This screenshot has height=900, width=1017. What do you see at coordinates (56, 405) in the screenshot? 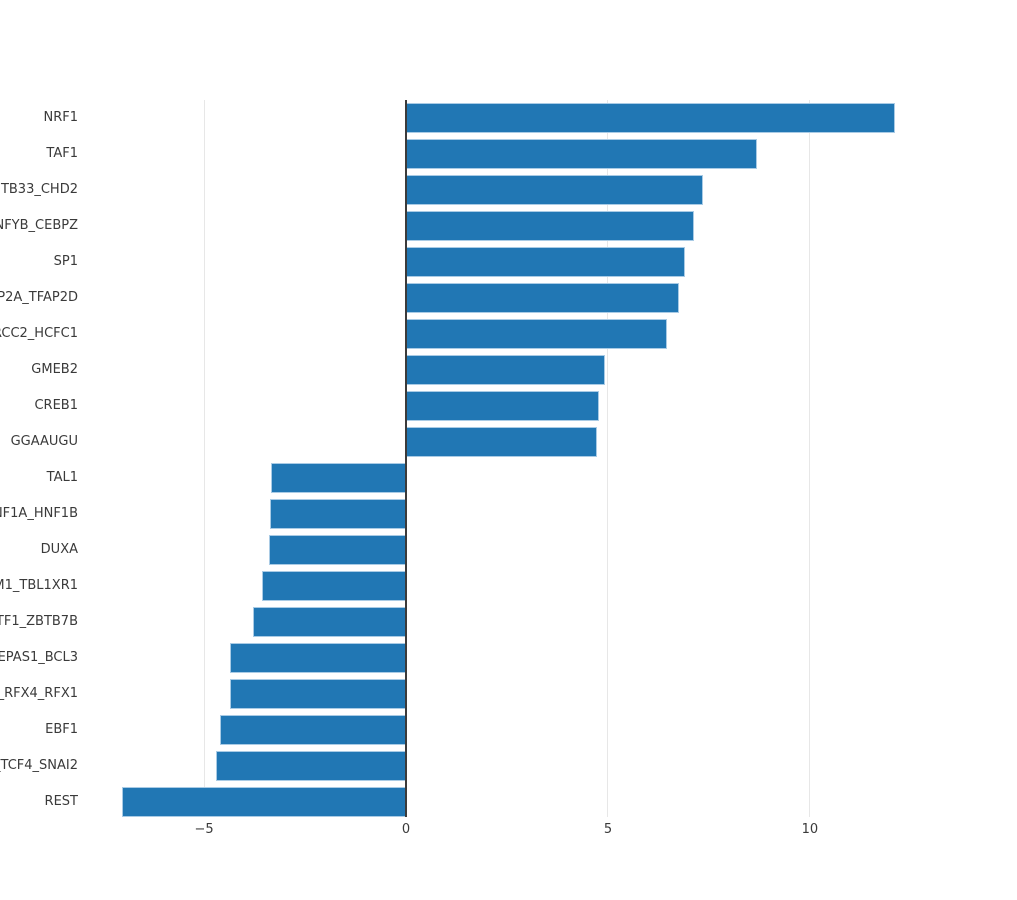
I see `y-axis-label: CREB1` at bounding box center [56, 405].